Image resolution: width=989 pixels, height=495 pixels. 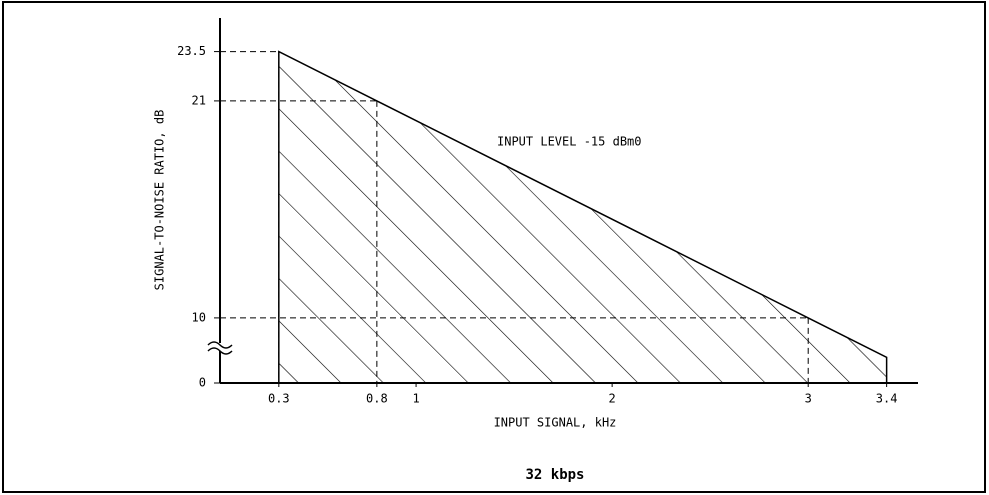 I want to click on annotation: INPUT LEVEL -15 dBm0, so click(x=569, y=142).